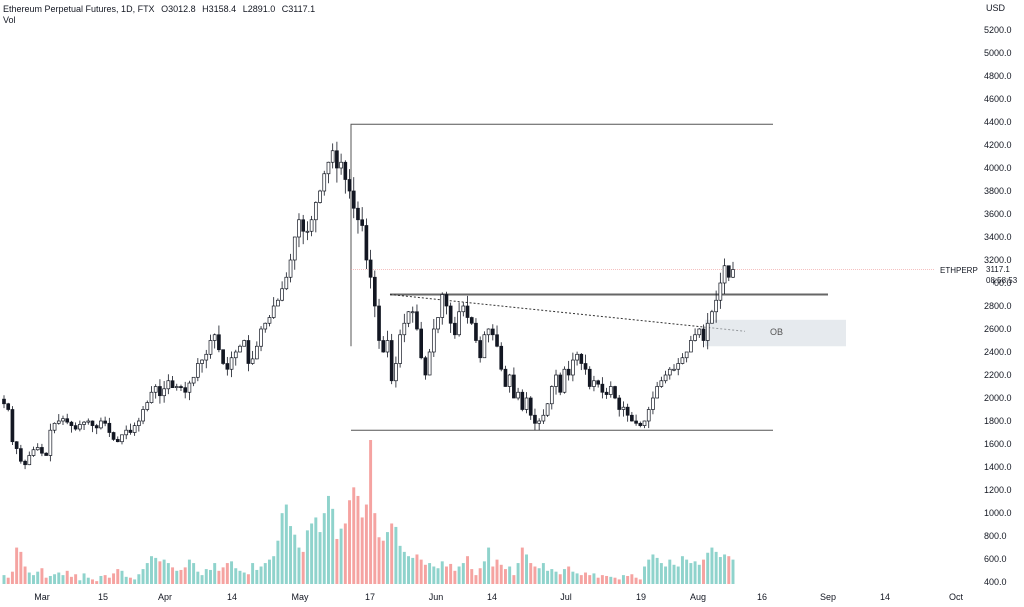 This screenshot has height=607, width=1024. What do you see at coordinates (996, 8) in the screenshot?
I see `currency-label: USD` at bounding box center [996, 8].